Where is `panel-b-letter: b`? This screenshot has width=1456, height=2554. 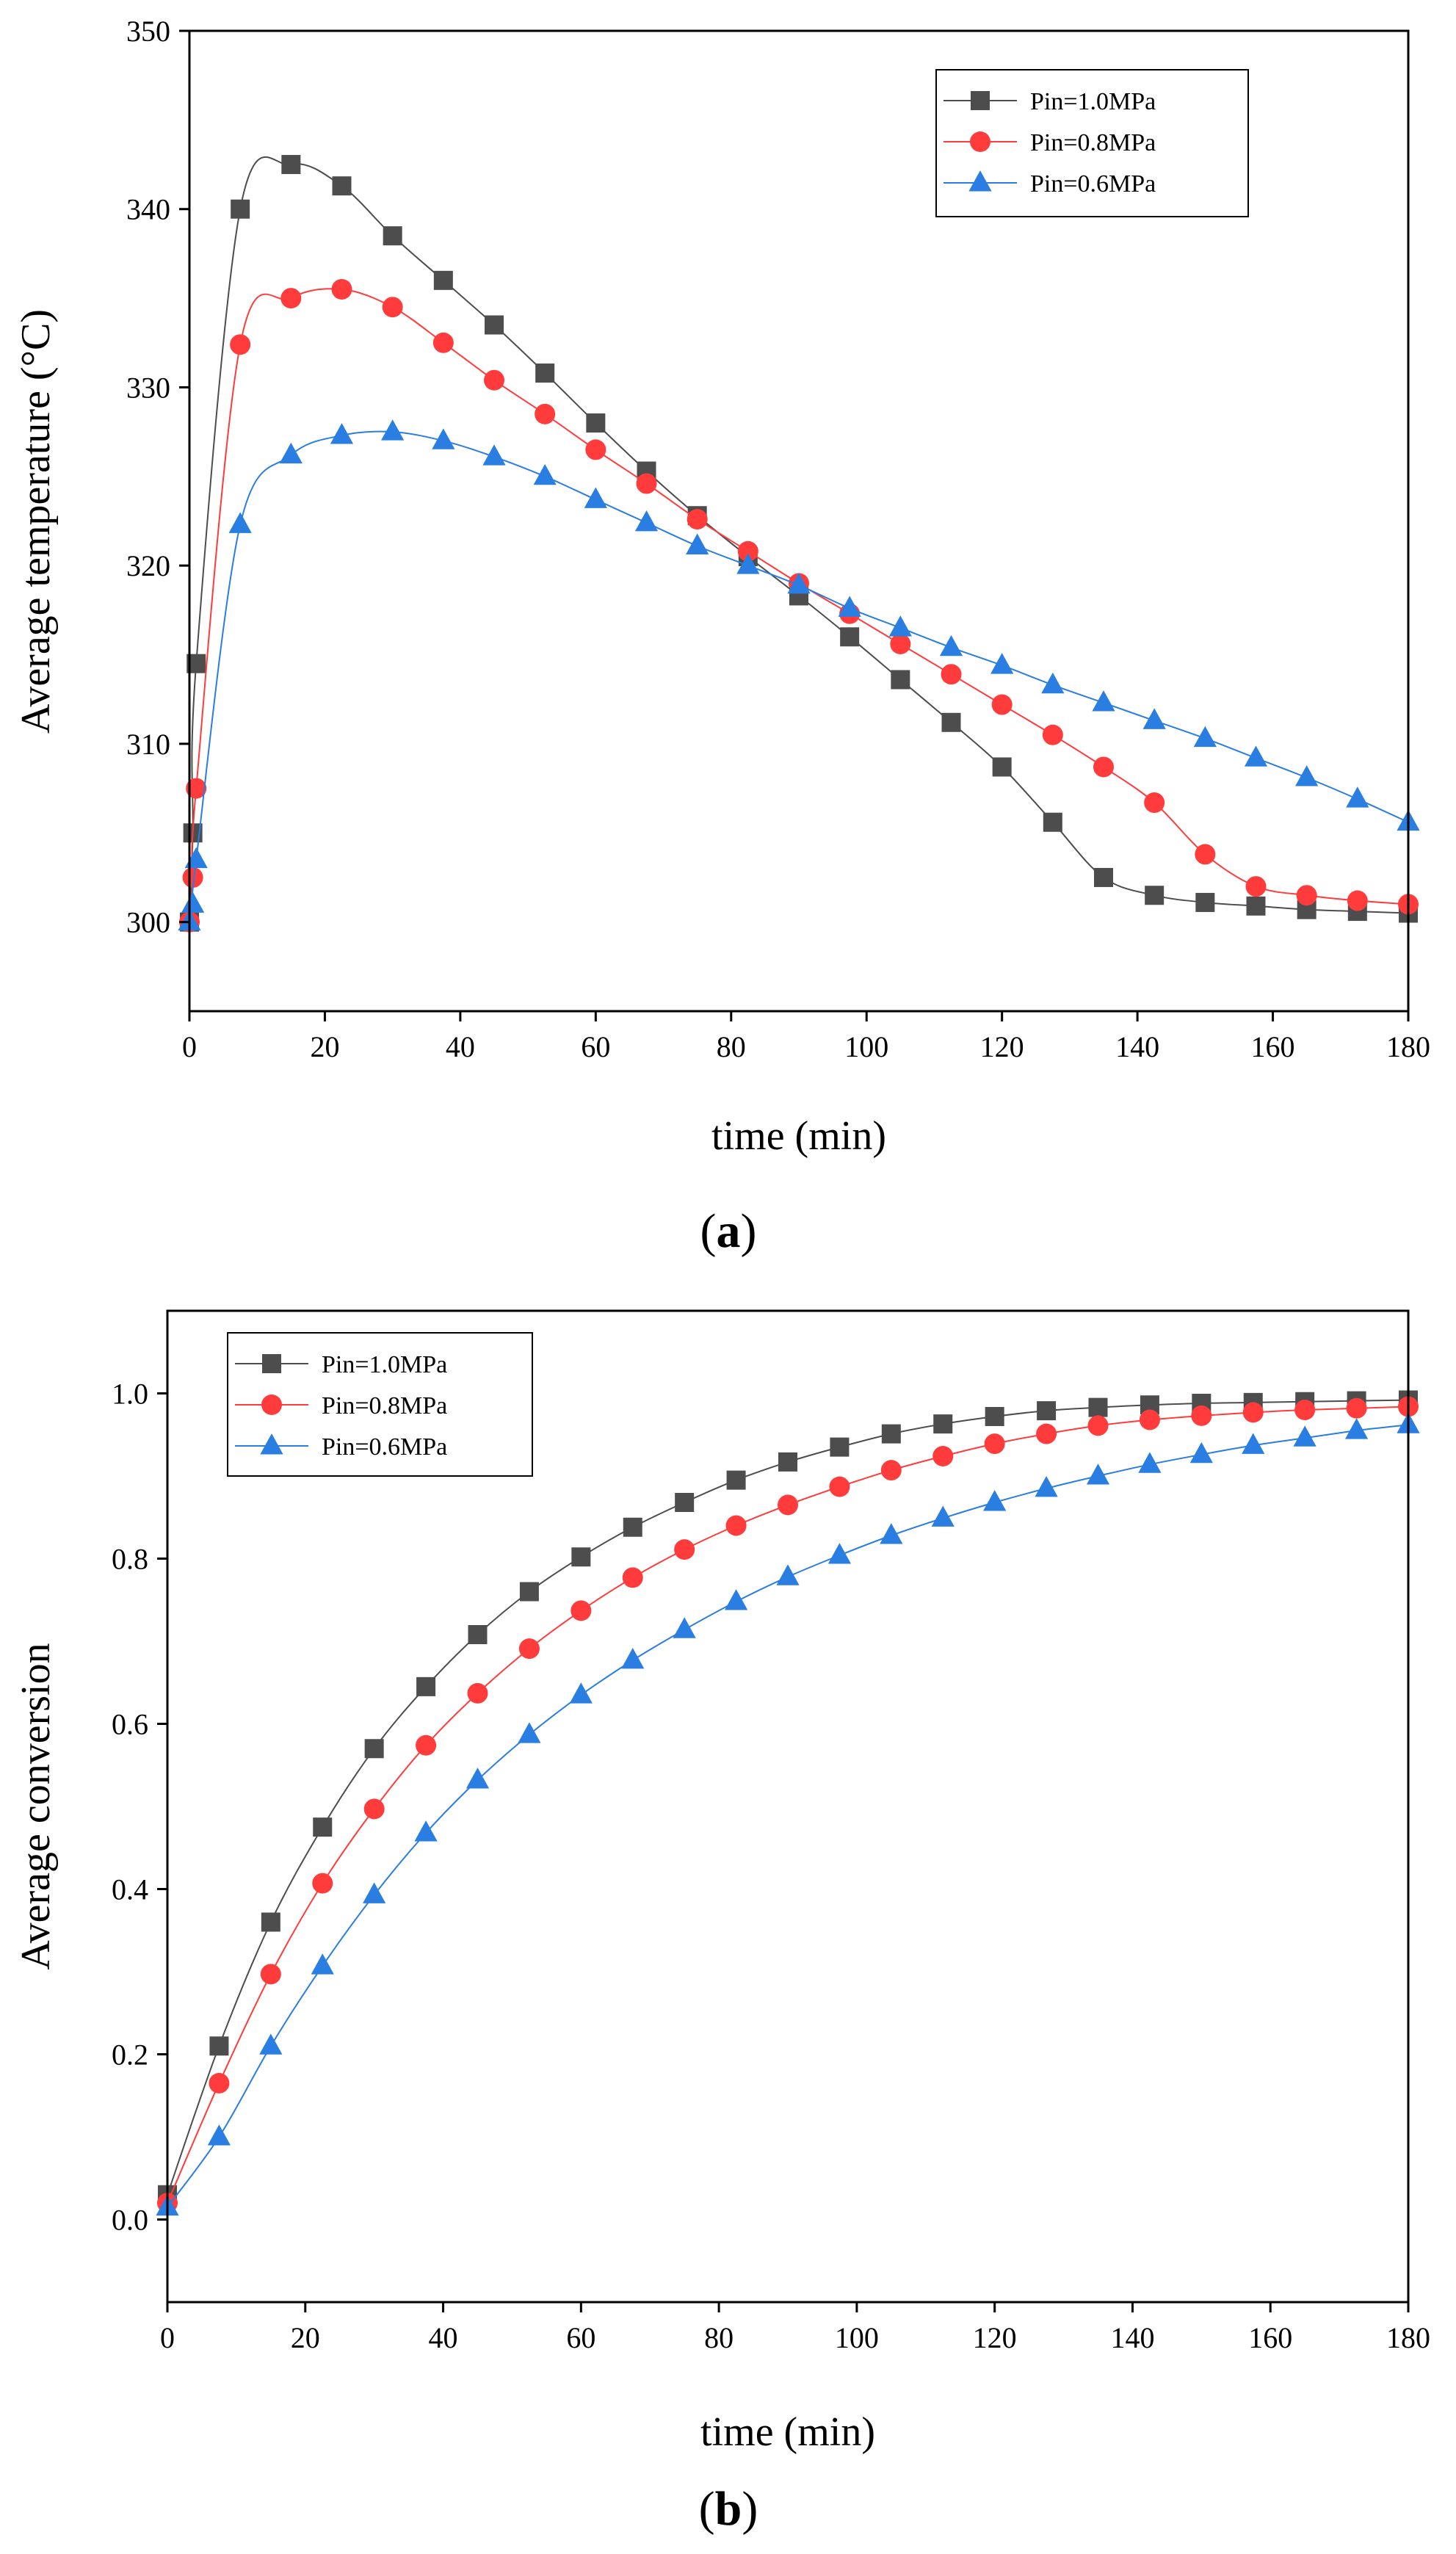
panel-b-letter: b is located at coordinates (728, 2509).